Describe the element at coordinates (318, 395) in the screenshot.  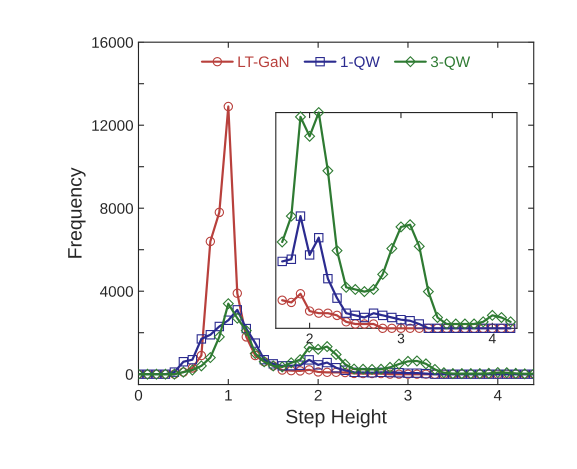
I see `x-tick-label: 2` at that location.